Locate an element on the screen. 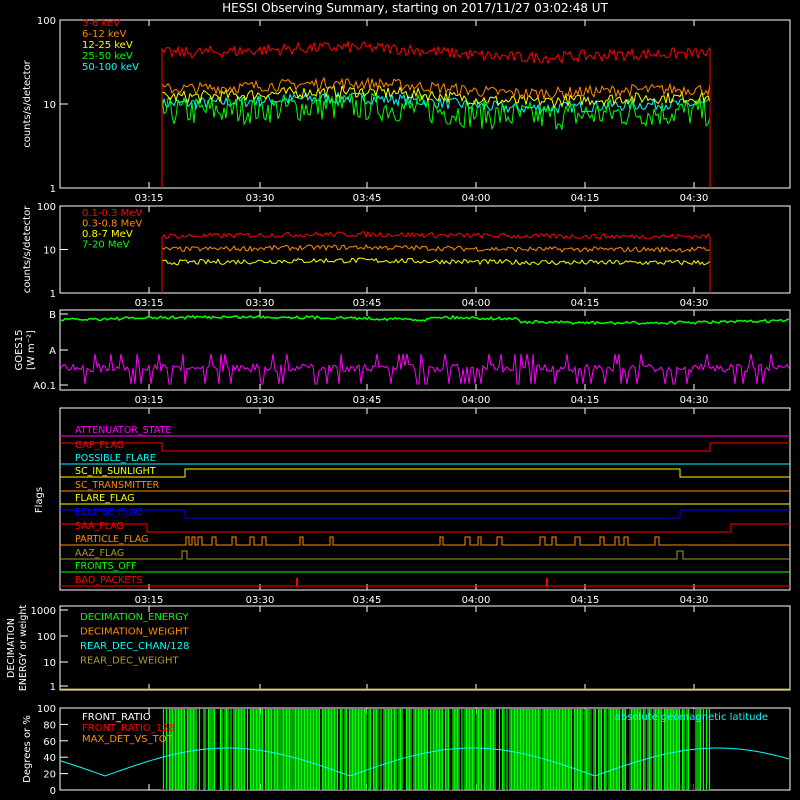 The height and width of the screenshot is (800, 800). series-0.3-0.8-MeV is located at coordinates (436, 268).